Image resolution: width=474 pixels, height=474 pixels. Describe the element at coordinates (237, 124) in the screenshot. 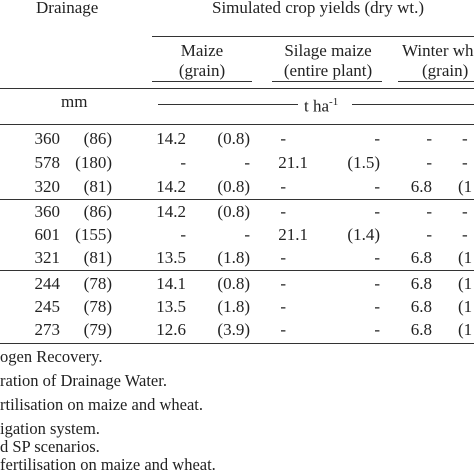

I see `units-bottom-rule` at that location.